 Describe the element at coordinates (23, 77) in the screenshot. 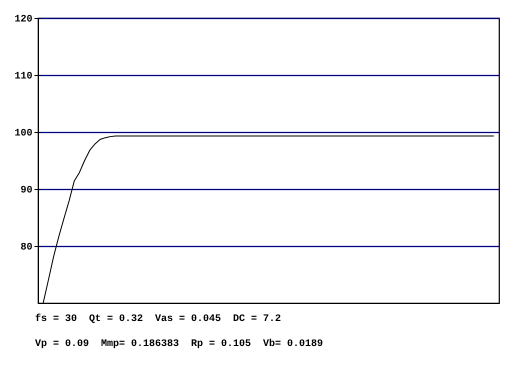

I see `y-tick-label: 110` at that location.